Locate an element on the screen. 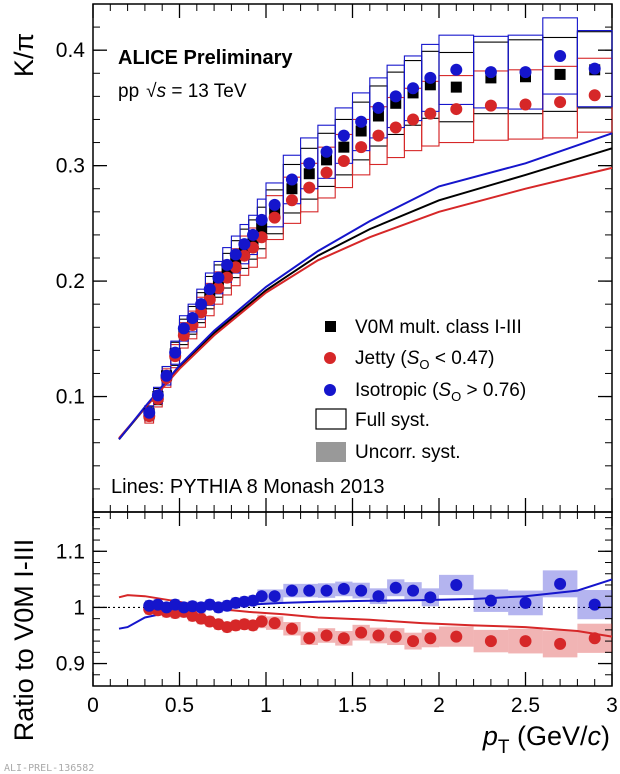 The width and height of the screenshot is (620, 774). x-tick-label: 0.5 is located at coordinates (179, 705).